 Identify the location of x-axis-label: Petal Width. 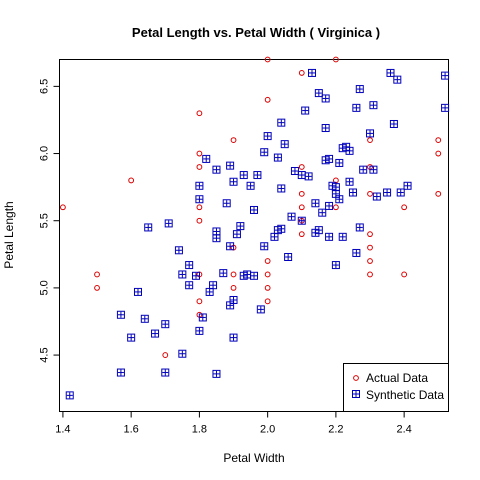
(253, 458).